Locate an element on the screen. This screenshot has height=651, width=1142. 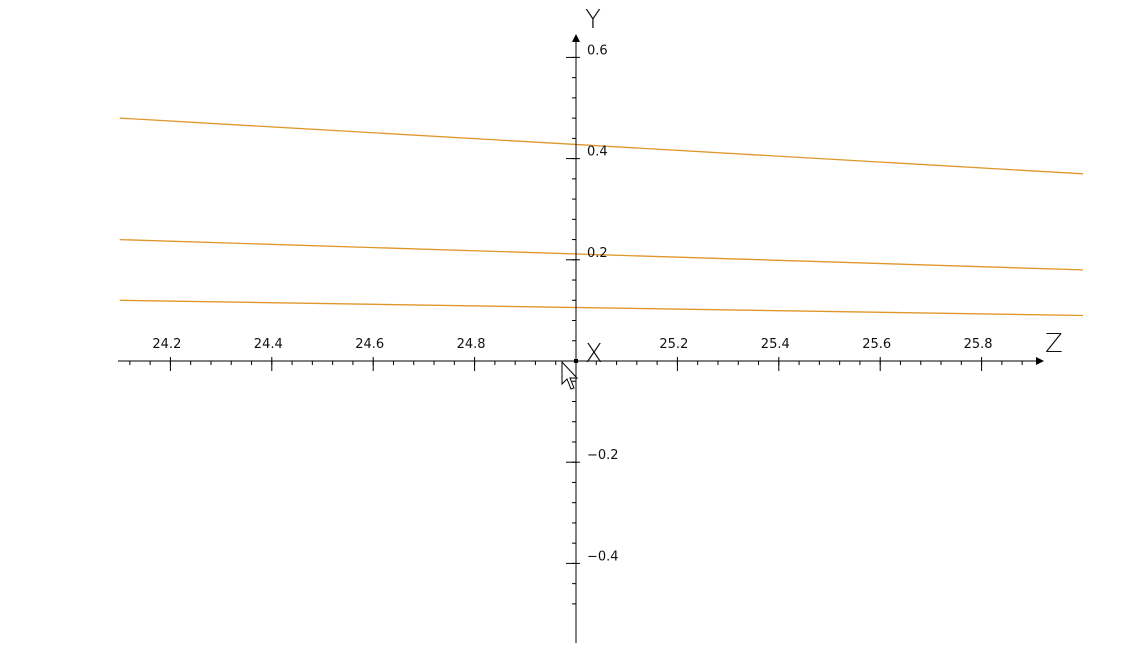
z-tick-label: 24.8 is located at coordinates (471, 344).